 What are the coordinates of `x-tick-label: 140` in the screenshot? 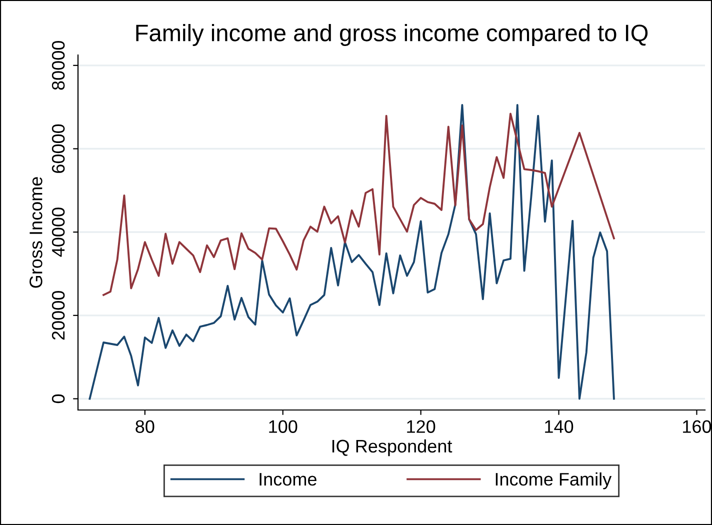 It's located at (559, 426).